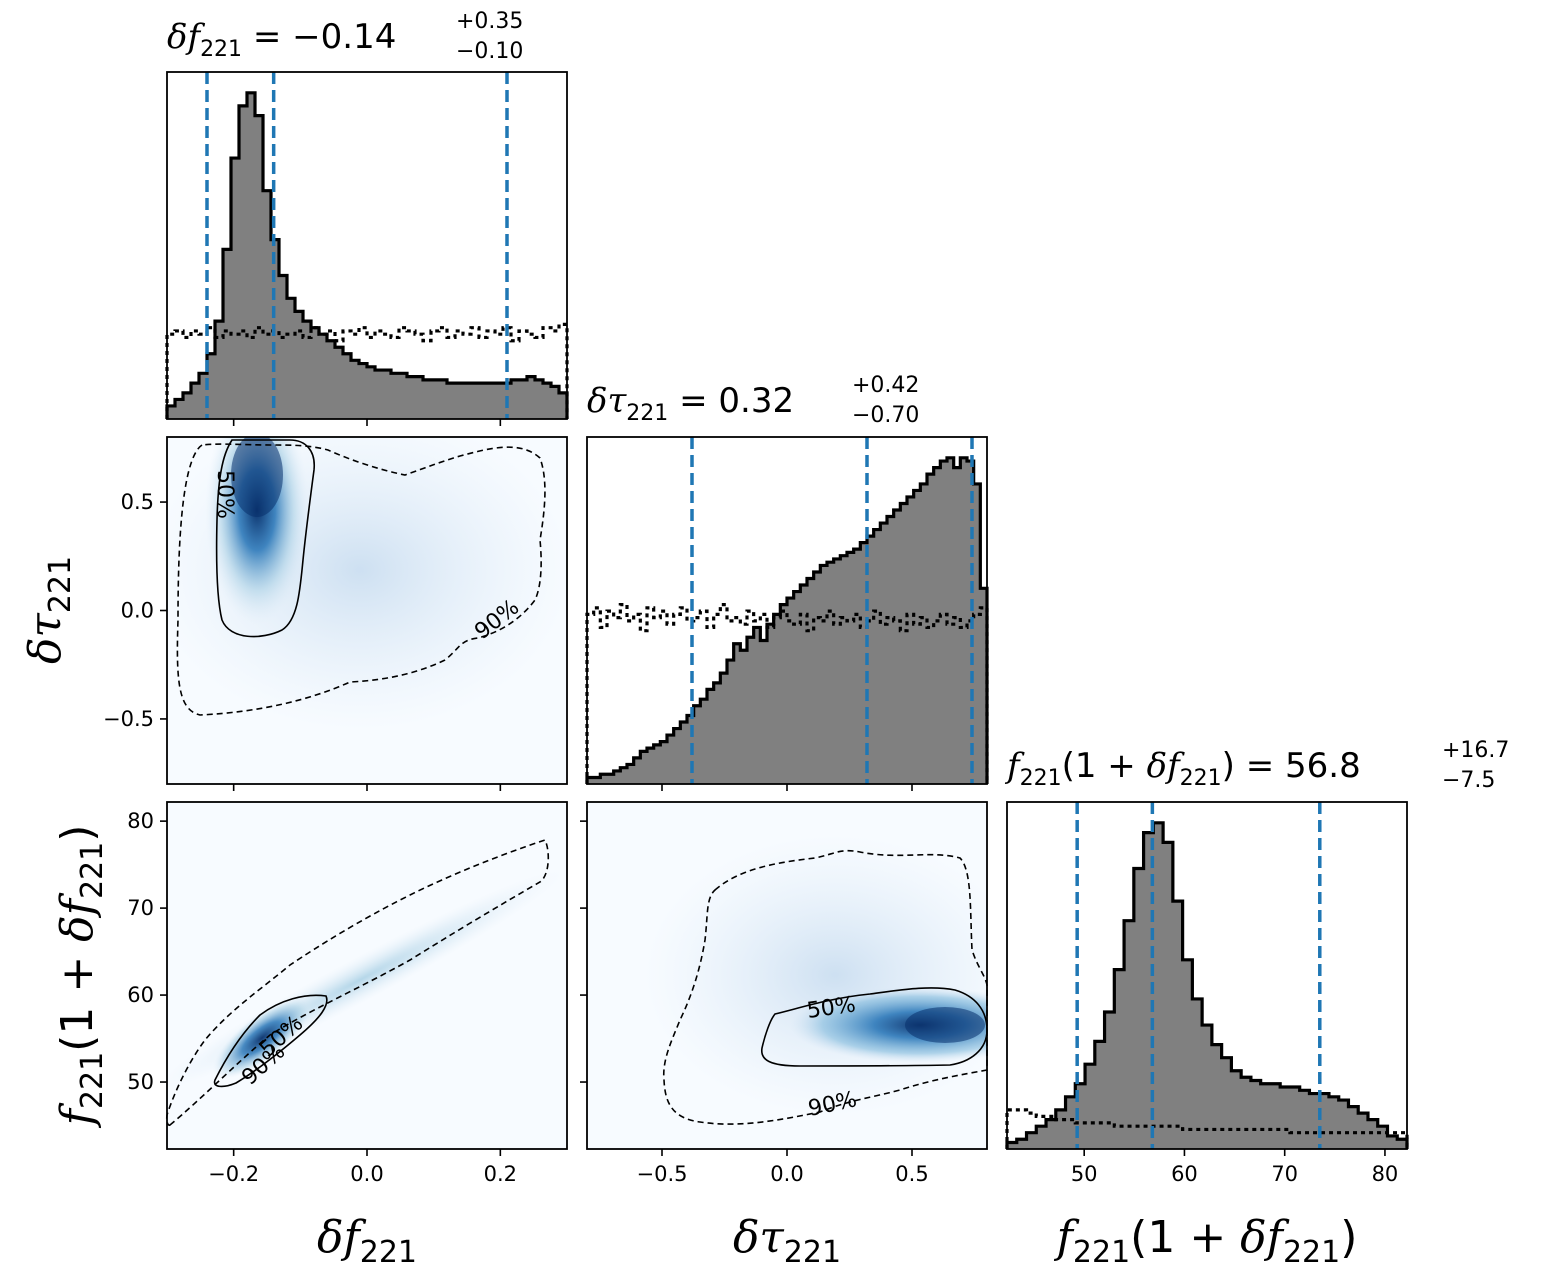  Describe the element at coordinates (1182, 768) in the screenshot. I see `title-f: f221(1 + δf221) = 56.8` at that location.